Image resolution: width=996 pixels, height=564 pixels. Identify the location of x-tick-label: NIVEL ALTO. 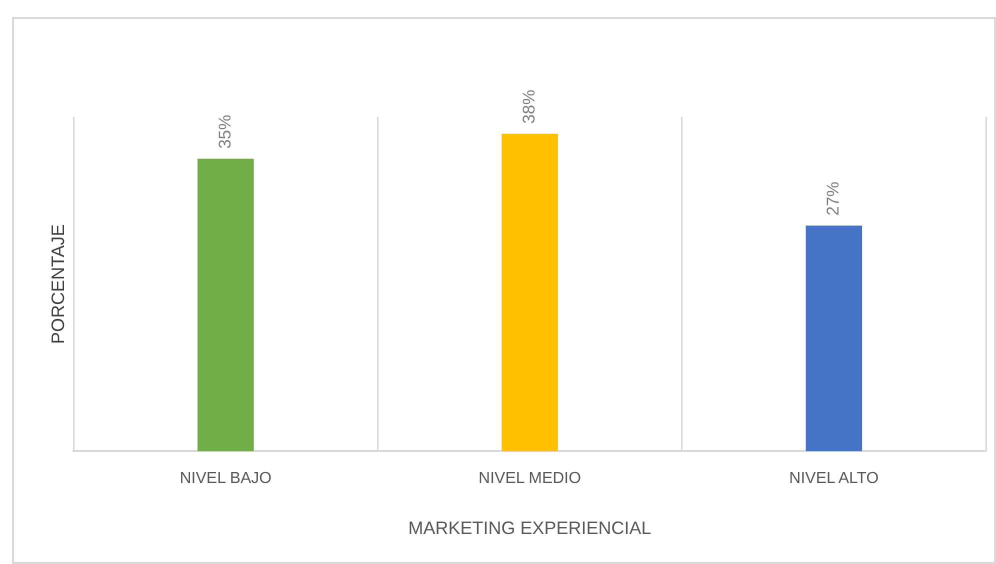
(834, 479).